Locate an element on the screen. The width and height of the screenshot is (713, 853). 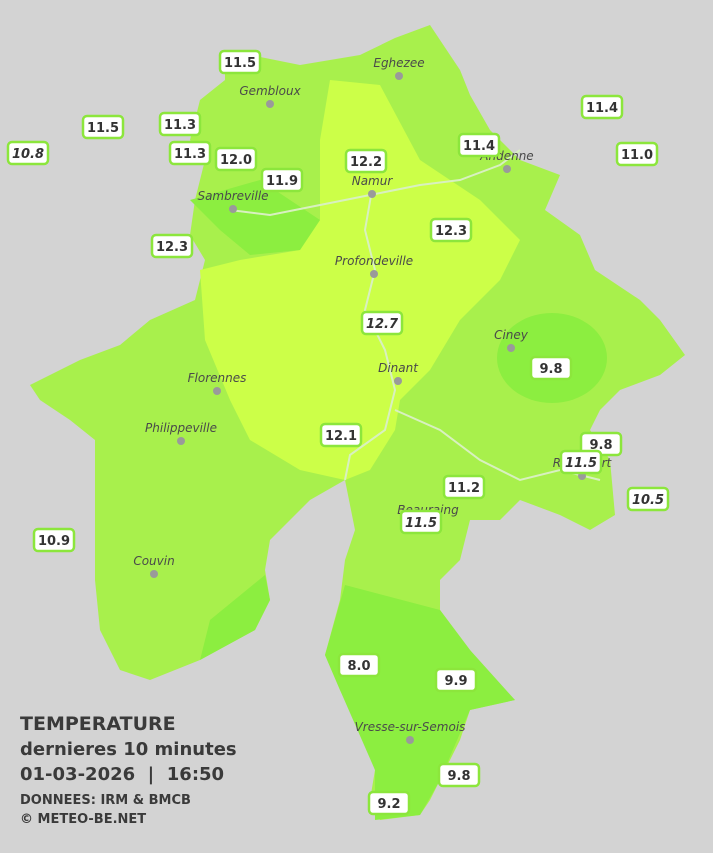
source: DONNEES: IRM & BMCB is located at coordinates (105, 800).